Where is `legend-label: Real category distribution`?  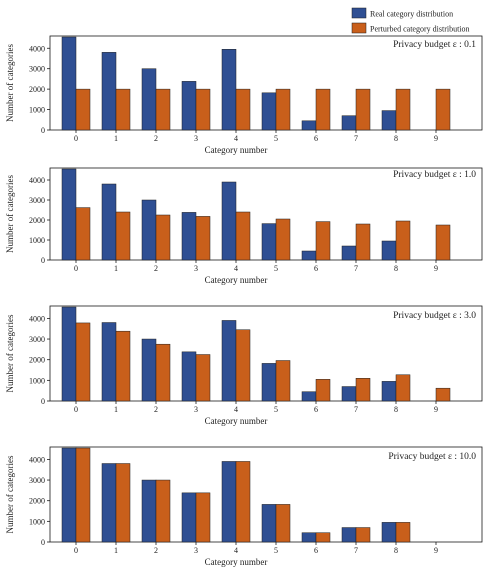 legend-label: Real category distribution is located at coordinates (411, 14).